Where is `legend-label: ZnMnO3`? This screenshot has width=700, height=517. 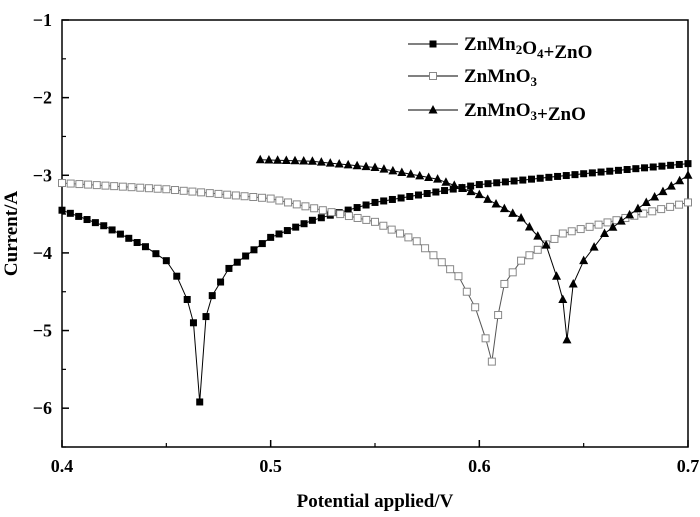 legend-label: ZnMnO3 is located at coordinates (501, 77).